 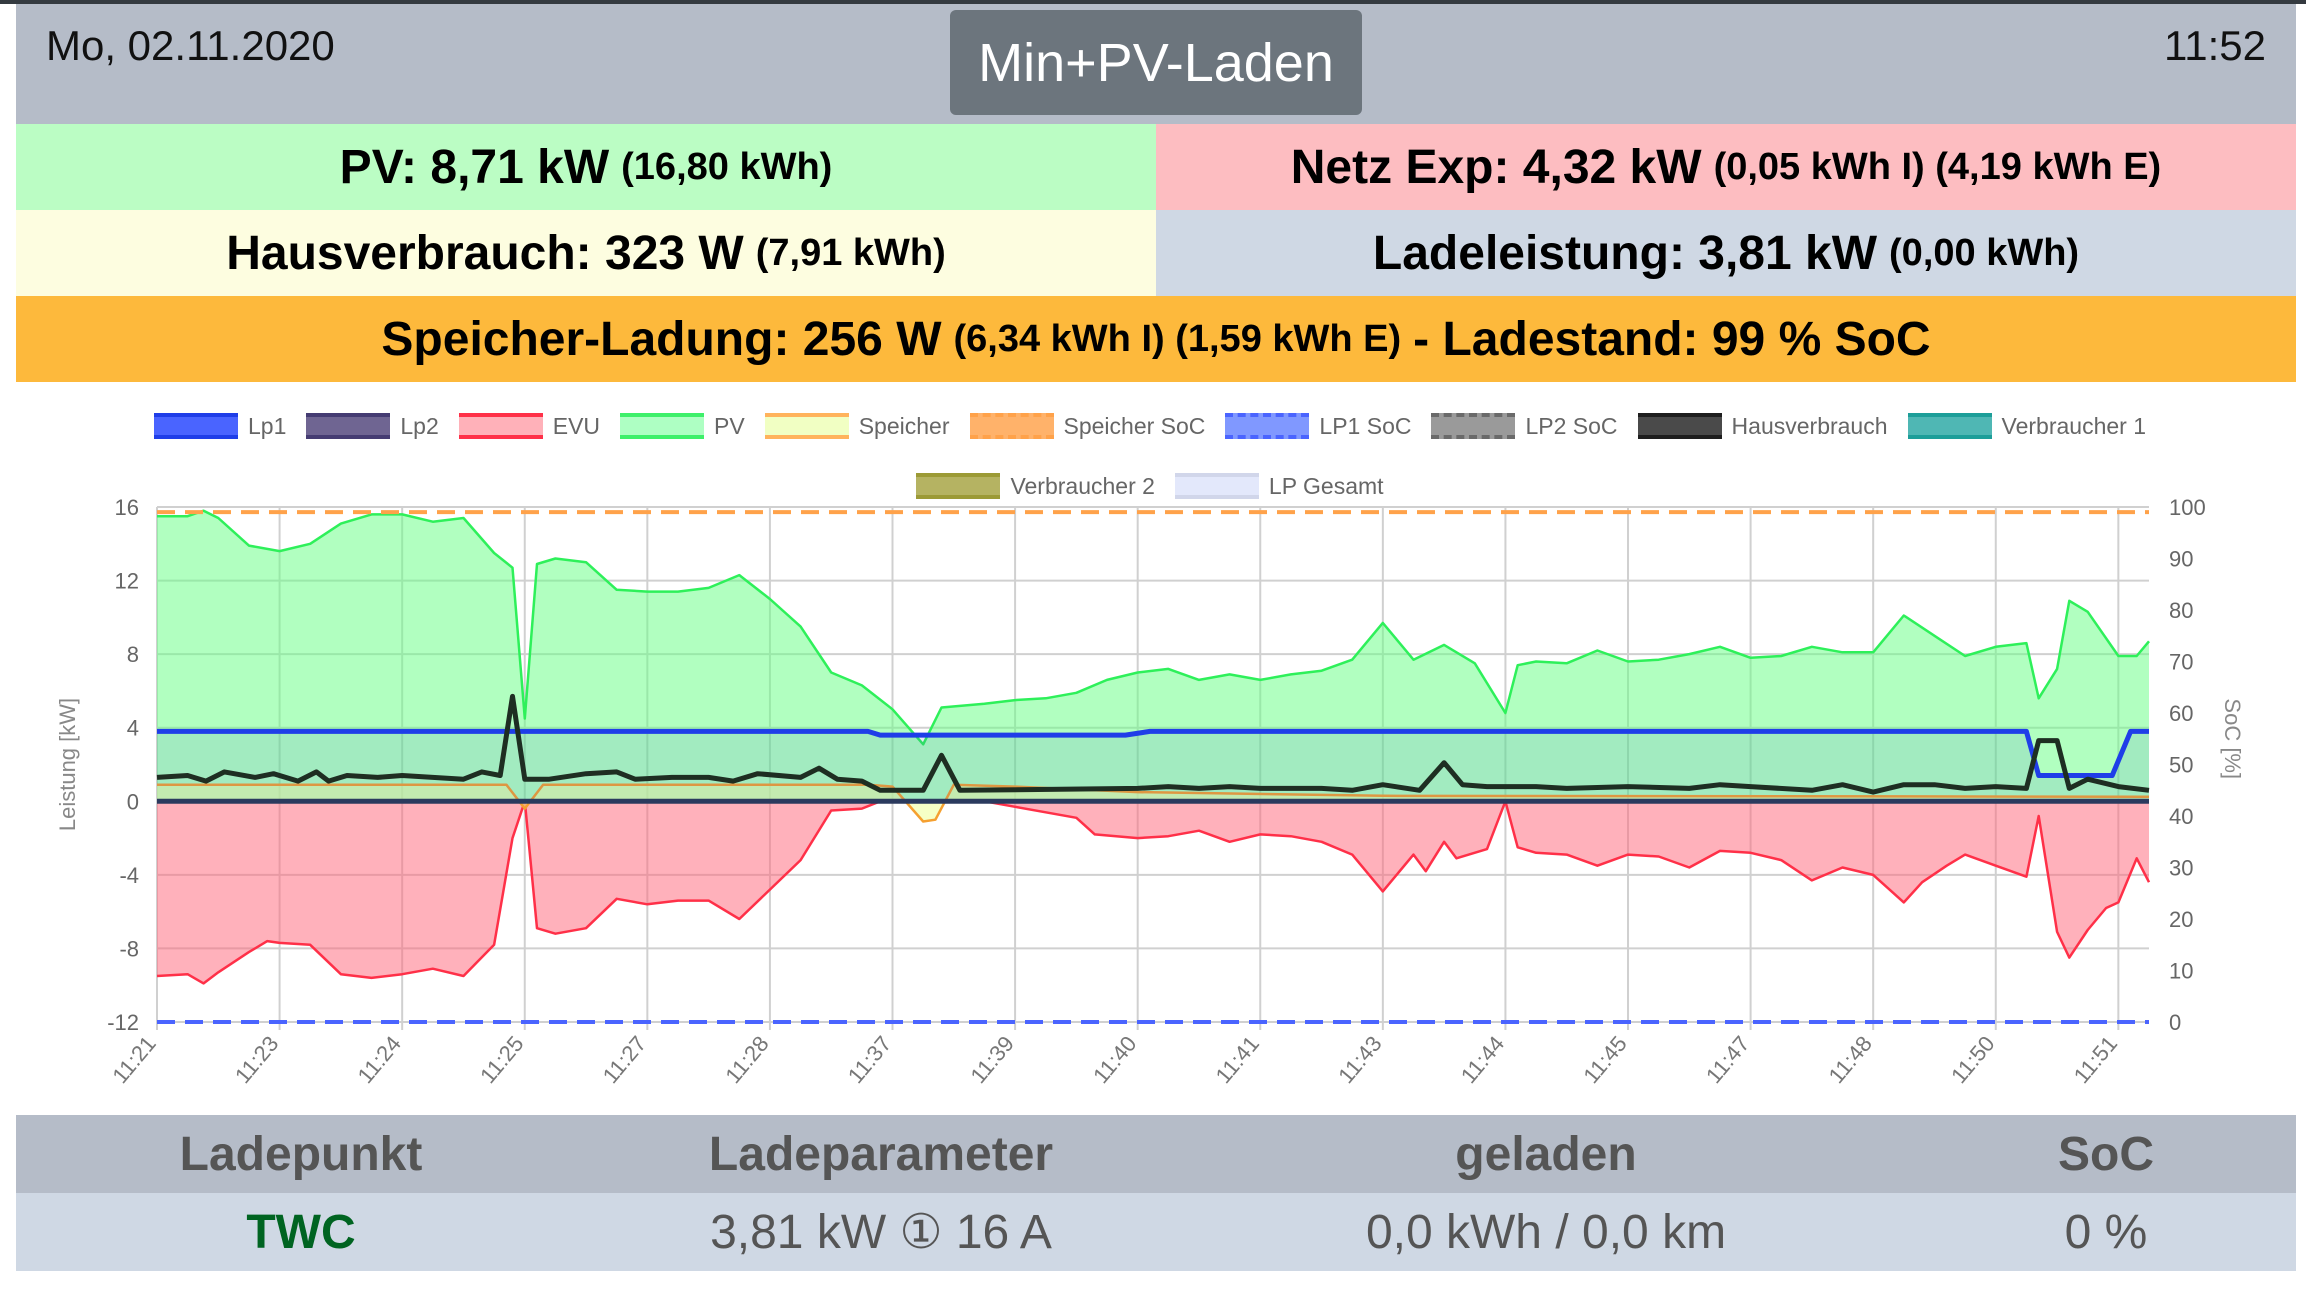 What do you see at coordinates (379, 1059) in the screenshot?
I see `x-tick-label: 11:24` at bounding box center [379, 1059].